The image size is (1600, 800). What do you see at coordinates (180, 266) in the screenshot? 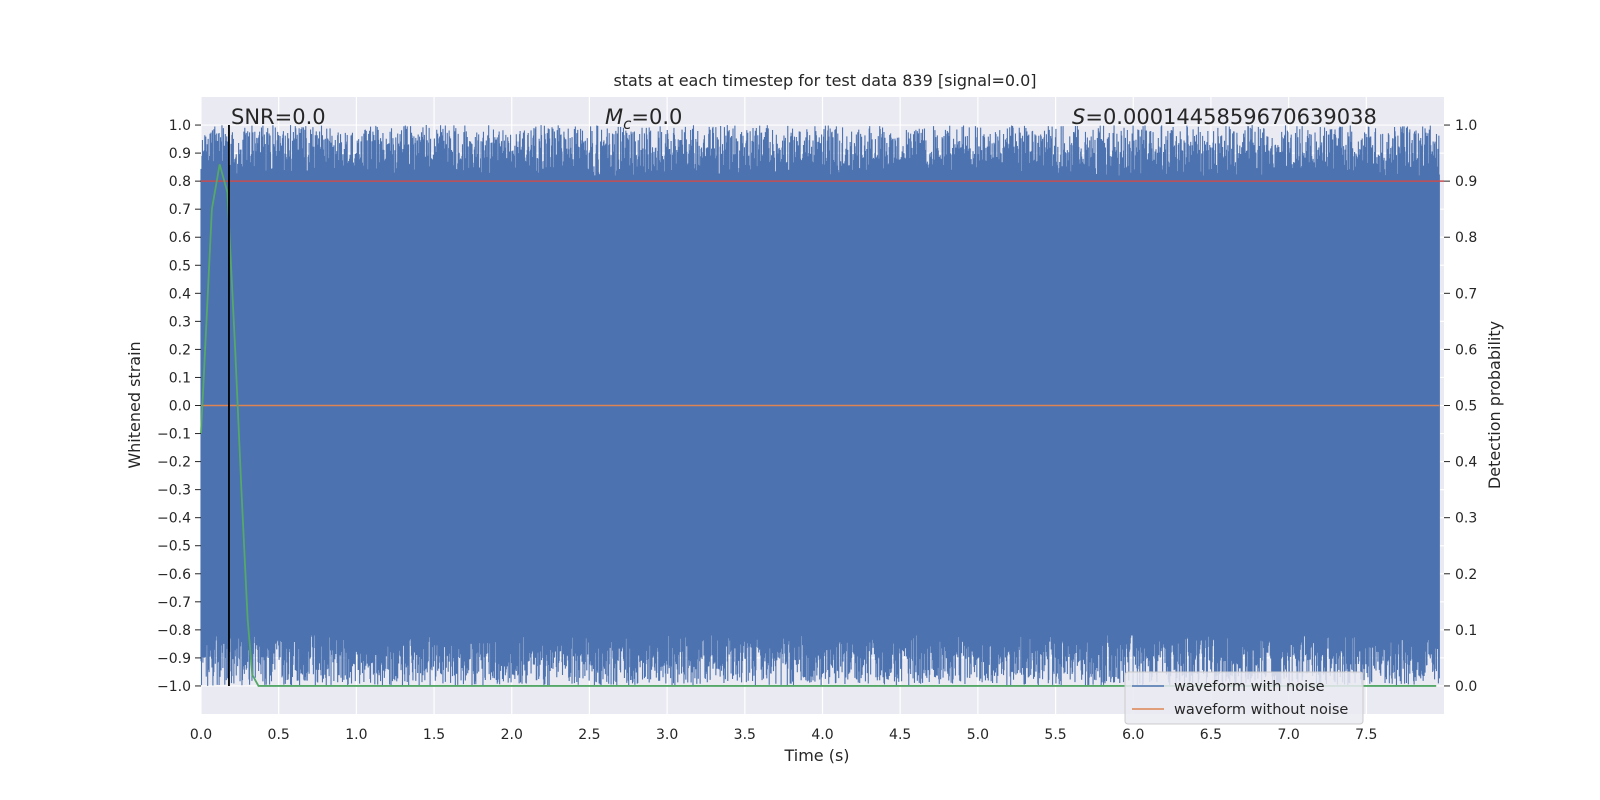
I see `y-left-tick-label: 0.5` at bounding box center [180, 266].